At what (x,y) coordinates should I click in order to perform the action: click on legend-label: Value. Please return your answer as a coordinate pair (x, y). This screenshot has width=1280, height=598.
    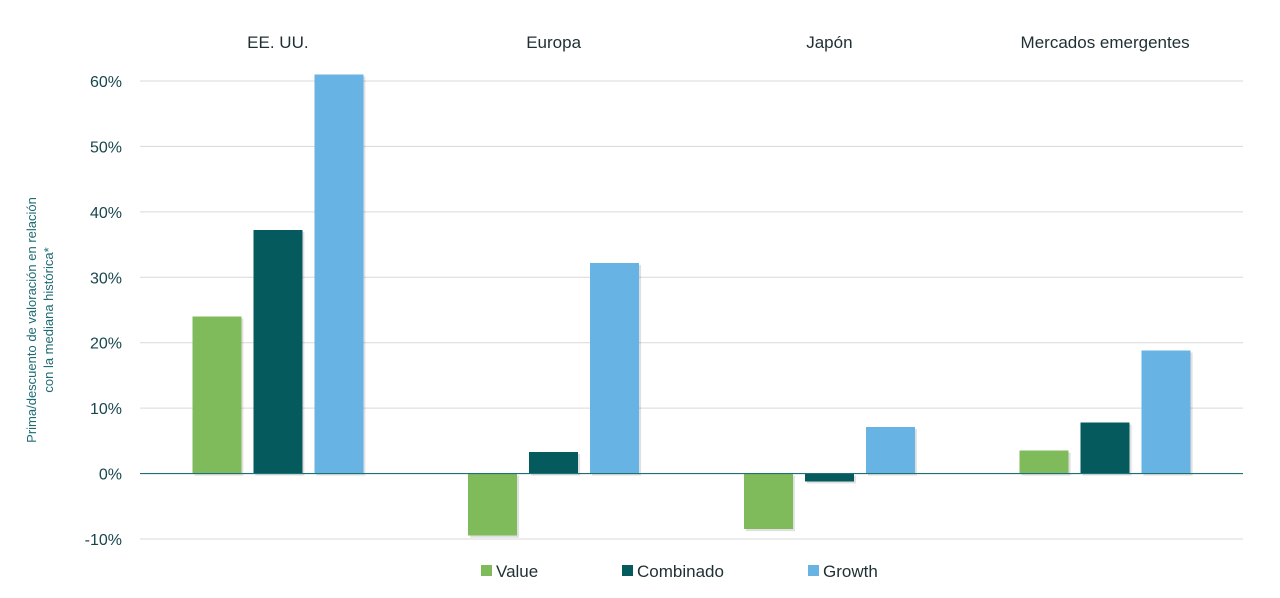
    Looking at the image, I should click on (517, 571).